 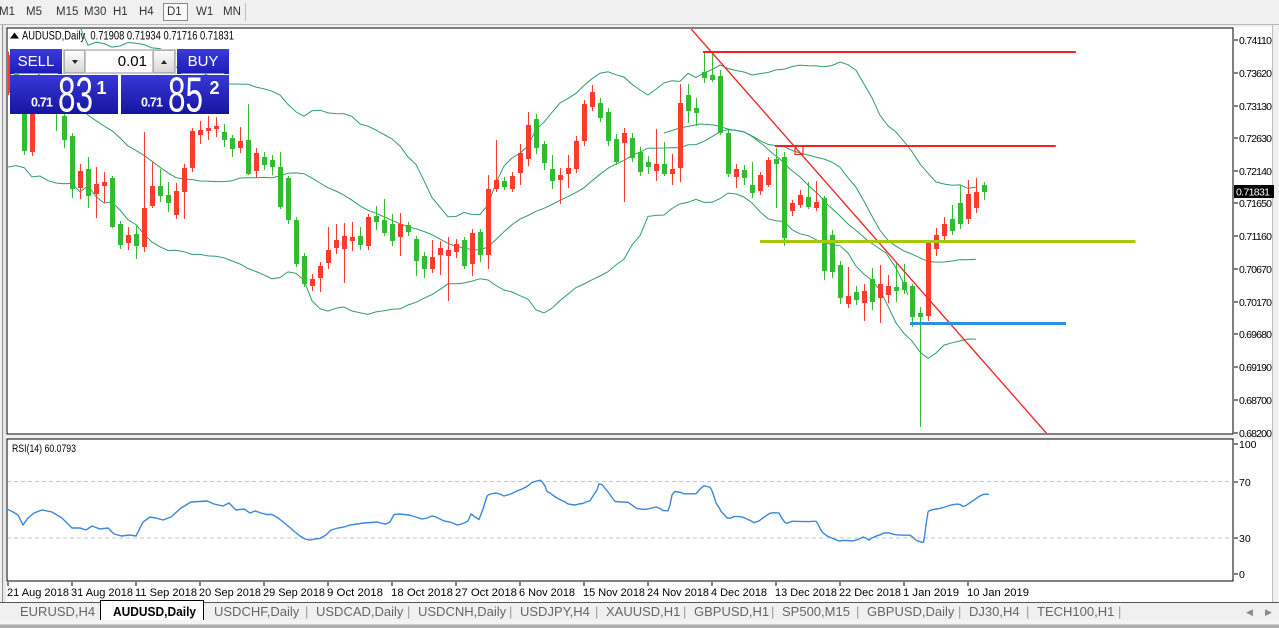 What do you see at coordinates (1255, 41) in the screenshot?
I see `svg-text: 0.74110` at bounding box center [1255, 41].